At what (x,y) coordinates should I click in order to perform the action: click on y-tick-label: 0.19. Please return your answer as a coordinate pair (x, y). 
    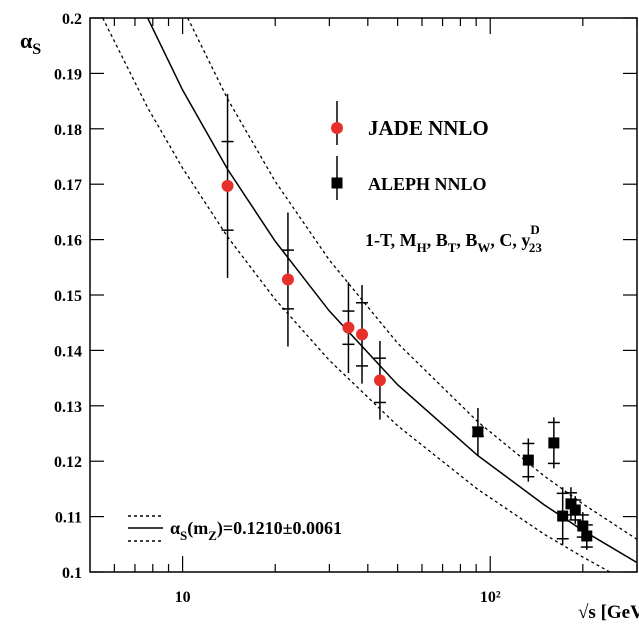
    Looking at the image, I should click on (68, 74).